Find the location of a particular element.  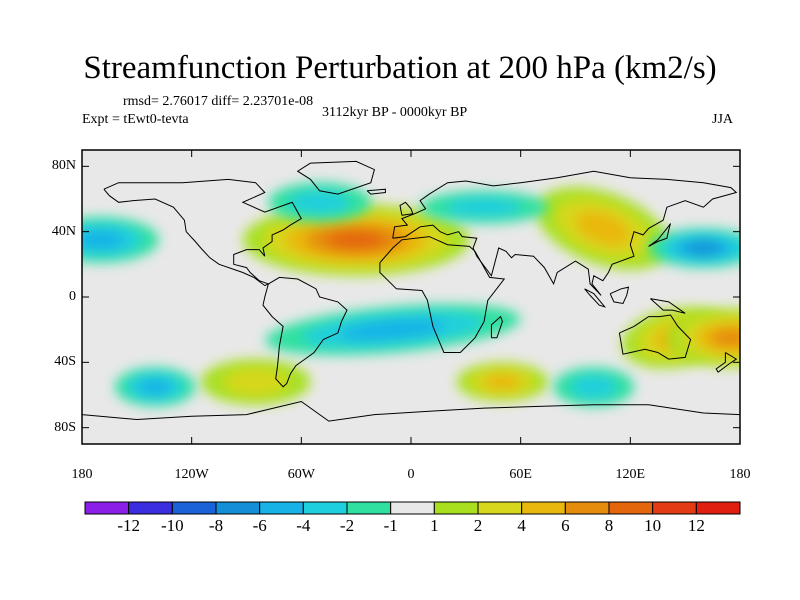

coastline-africa is located at coordinates (442, 294).